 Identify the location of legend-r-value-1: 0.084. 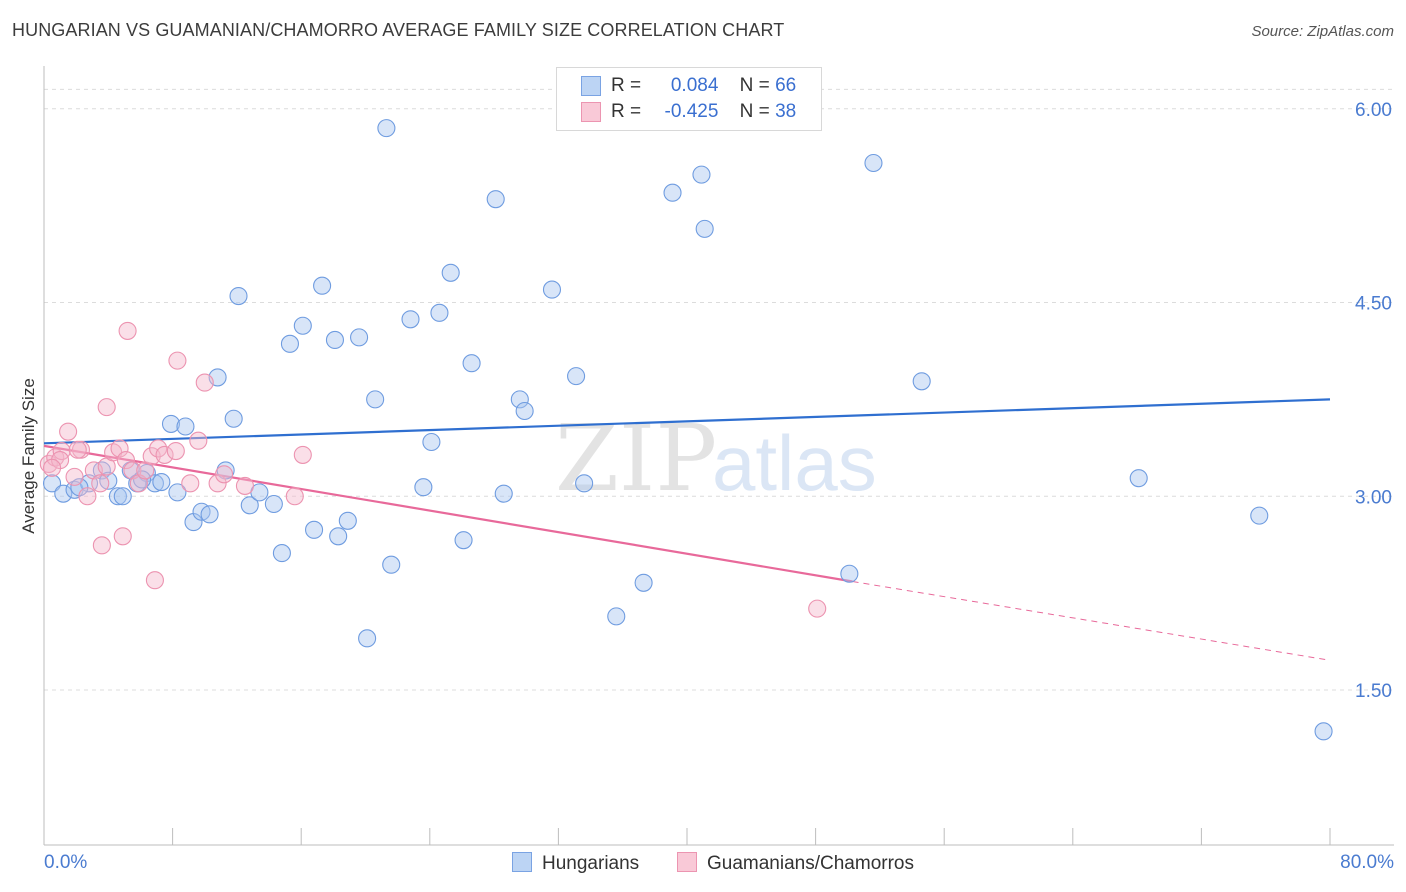
(694, 85).